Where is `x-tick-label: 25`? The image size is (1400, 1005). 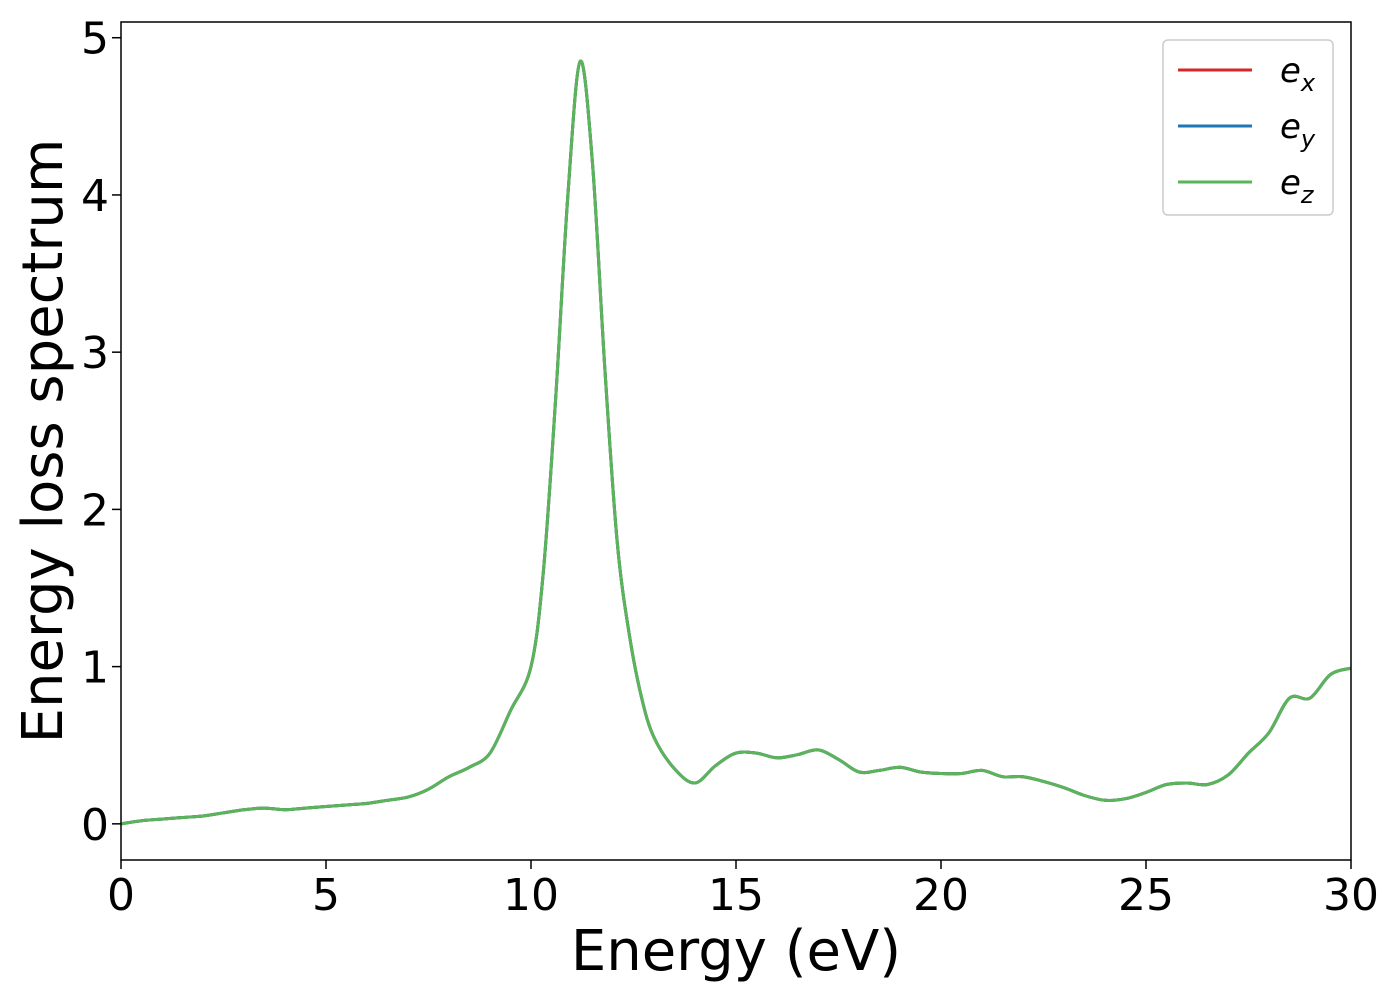 x-tick-label: 25 is located at coordinates (1146, 895).